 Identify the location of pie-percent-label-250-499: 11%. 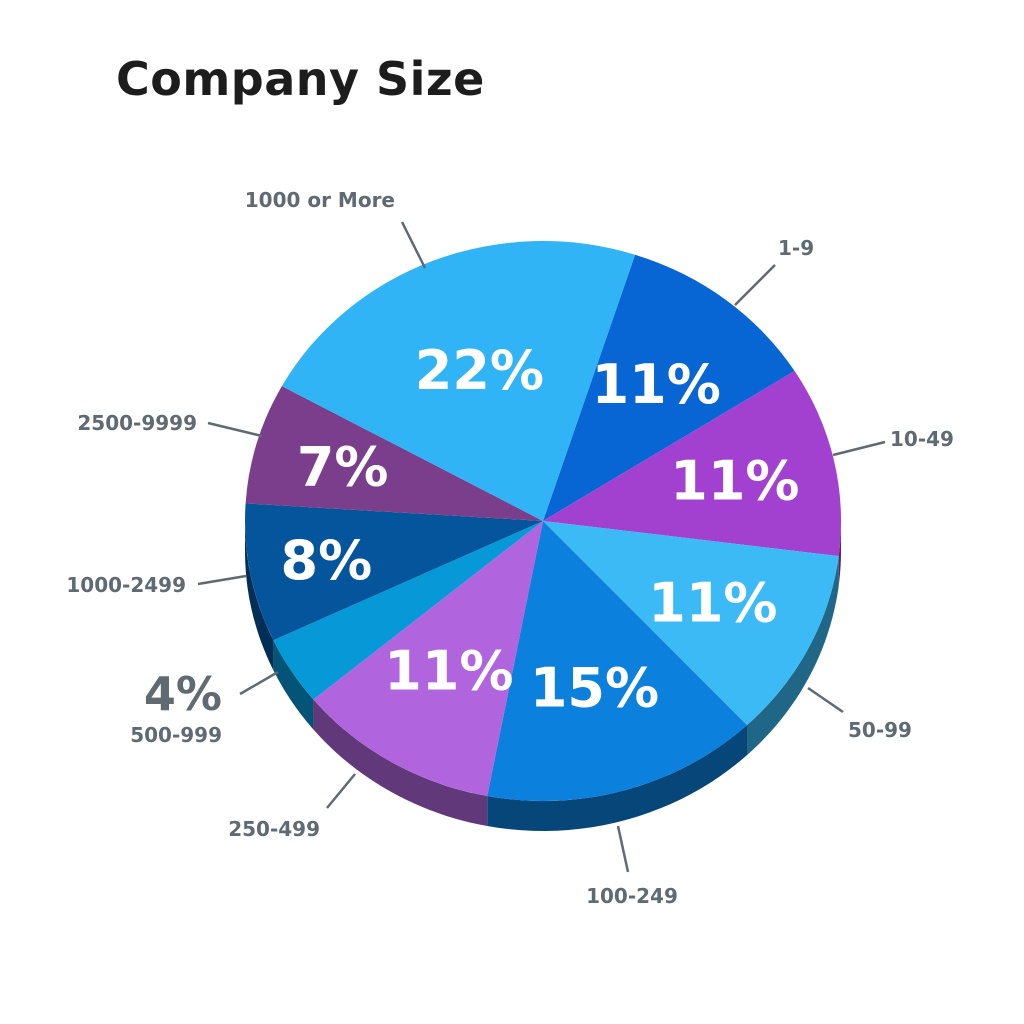
(448, 670).